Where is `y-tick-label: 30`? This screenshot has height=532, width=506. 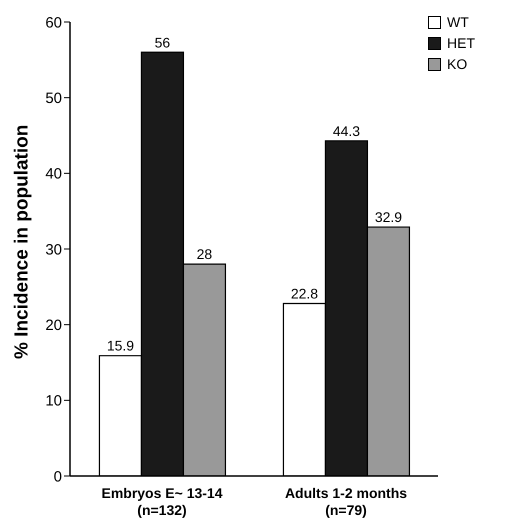
y-tick-label: 30 is located at coordinates (53, 249).